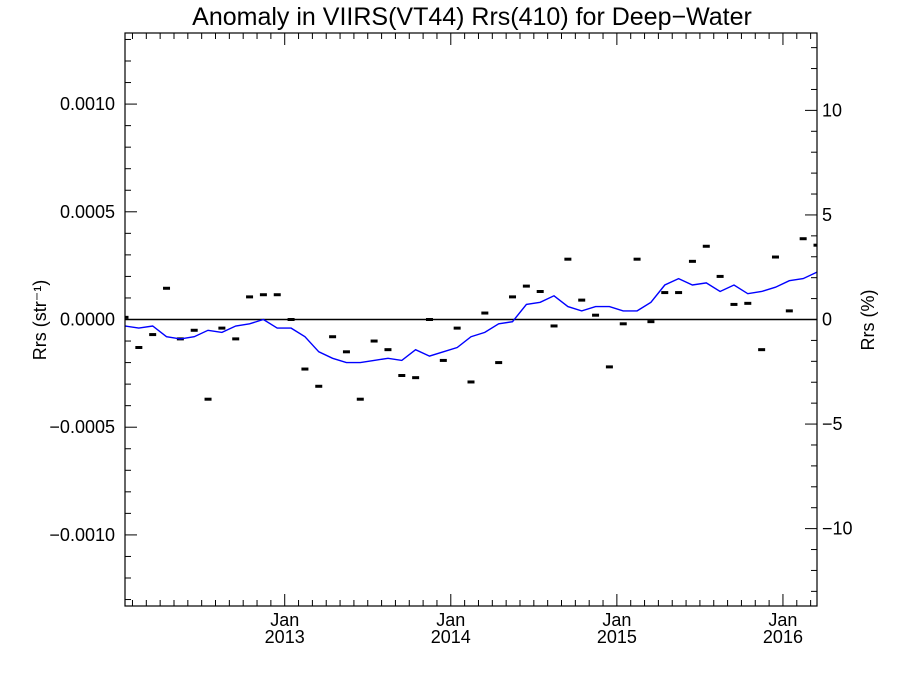 Image resolution: width=900 pixels, height=675 pixels. I want to click on x-tick-label-year: 2013, so click(285, 637).